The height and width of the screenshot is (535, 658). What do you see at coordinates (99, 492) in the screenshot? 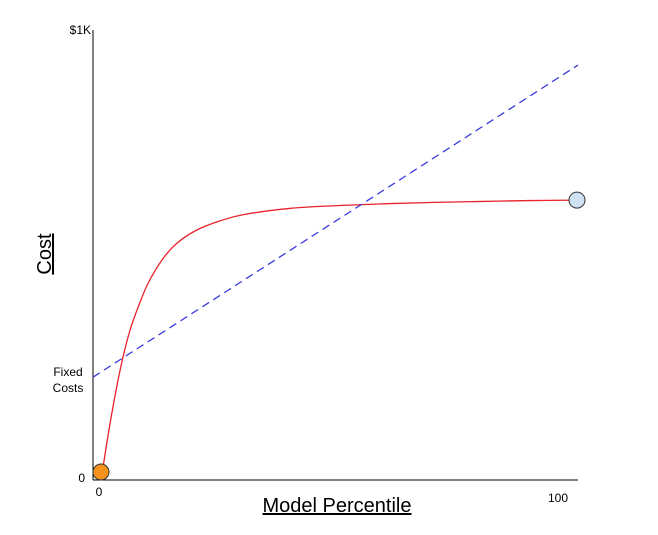
I see `x-tick-label-zero: 0` at bounding box center [99, 492].